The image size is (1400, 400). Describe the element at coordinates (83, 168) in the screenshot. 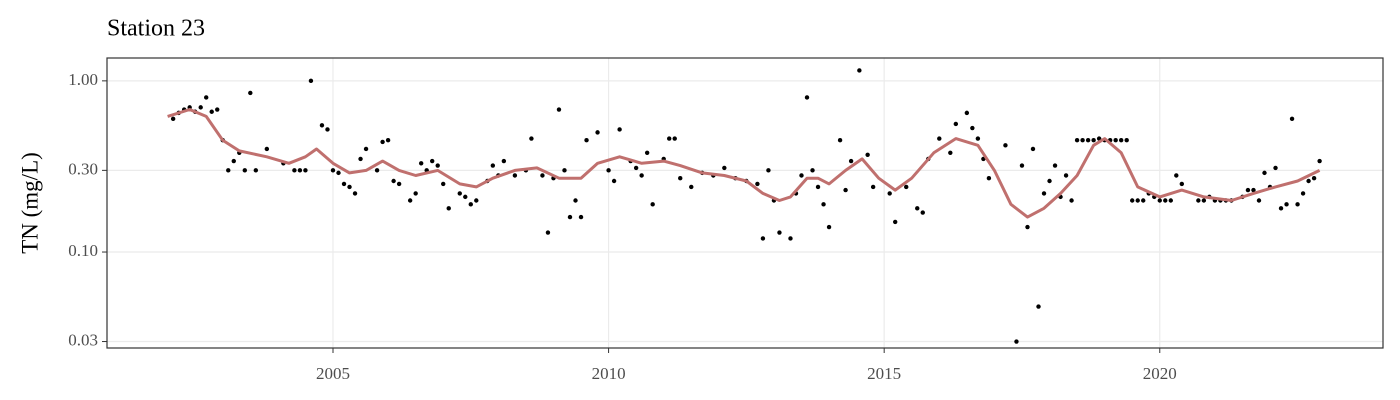

I see `y-tick-label: 0.30` at that location.